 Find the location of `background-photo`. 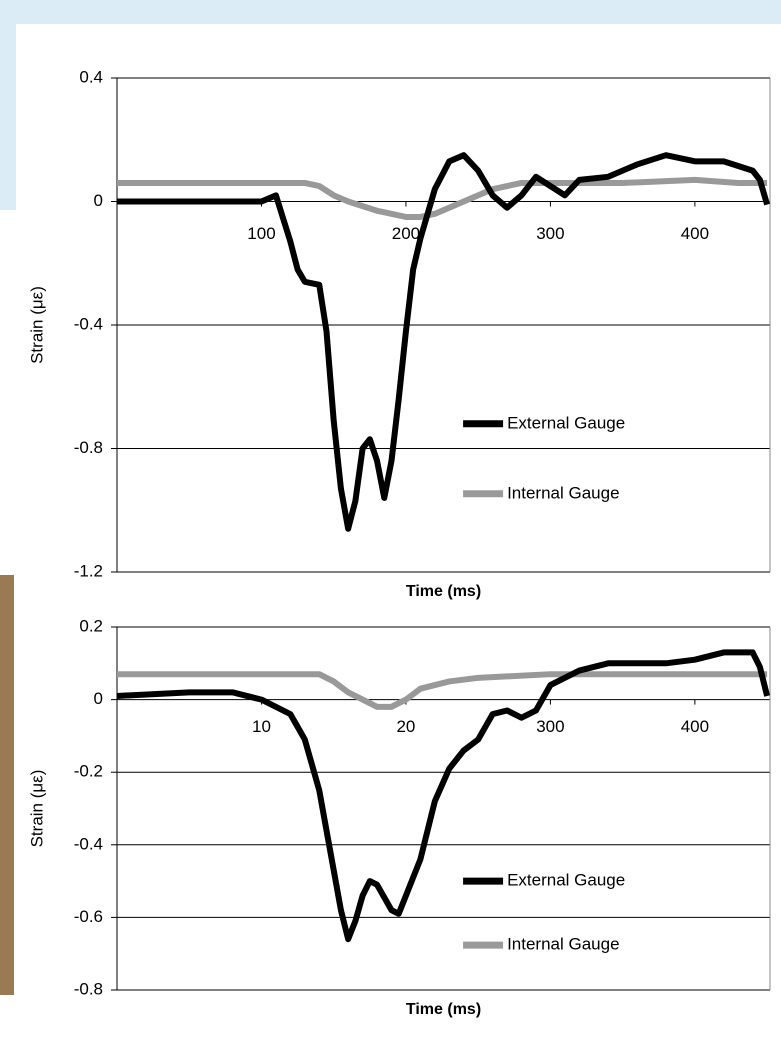

background-photo is located at coordinates (7, 785).